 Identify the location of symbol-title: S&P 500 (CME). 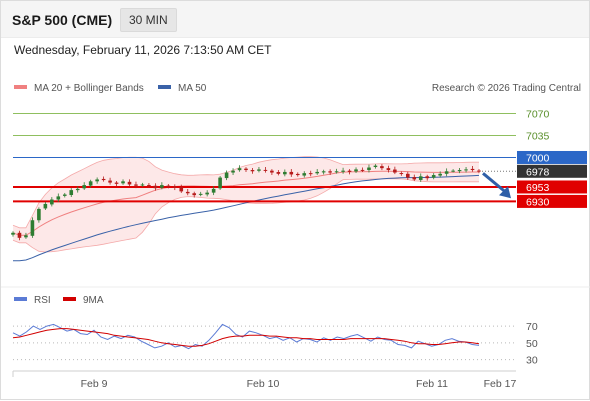
(62, 20).